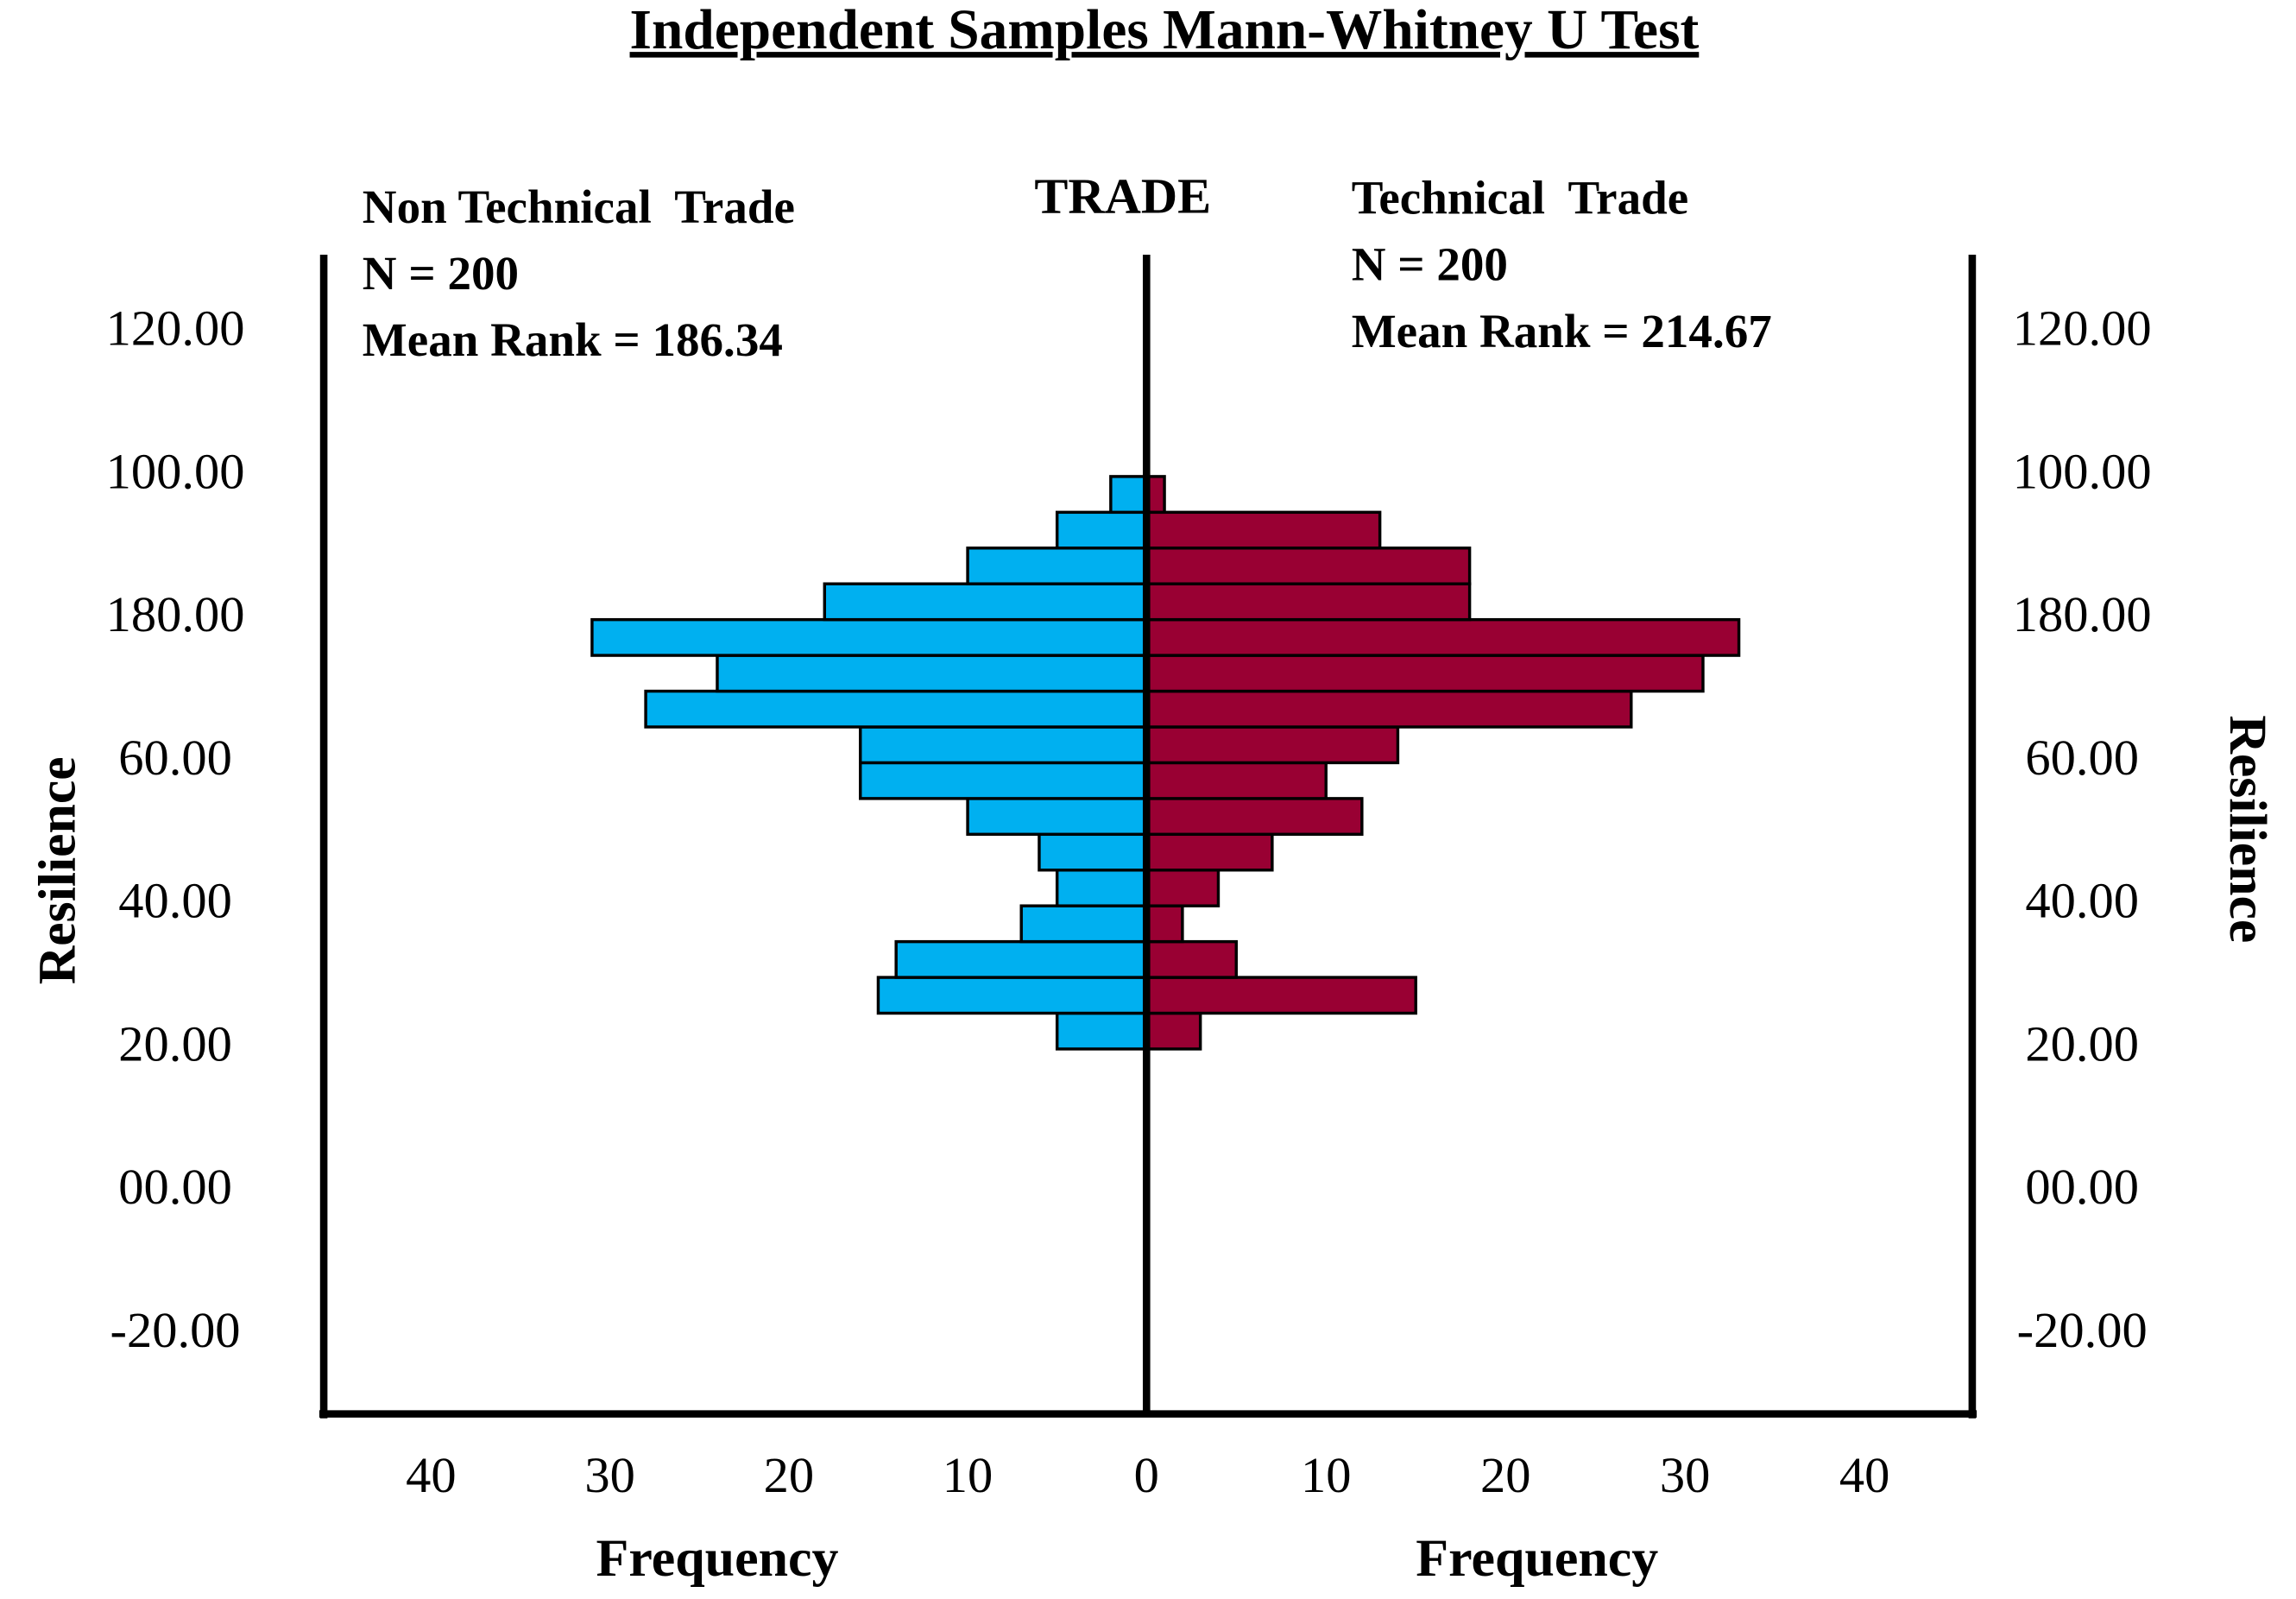 The height and width of the screenshot is (1599, 2296). I want to click on chart-title: Independent Samples Mann-Whitney U Test, so click(1165, 30).